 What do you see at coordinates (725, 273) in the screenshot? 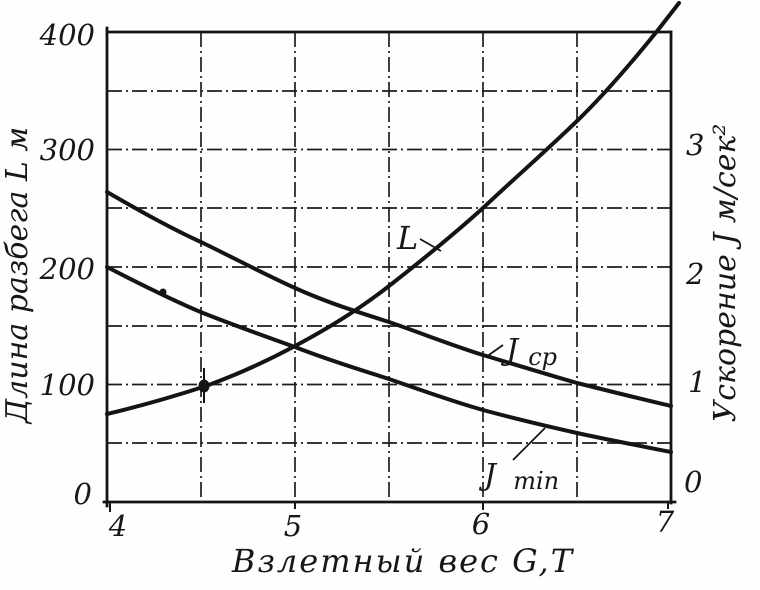
I see `right-axis-title: Ускорение J м/сек²` at bounding box center [725, 273].